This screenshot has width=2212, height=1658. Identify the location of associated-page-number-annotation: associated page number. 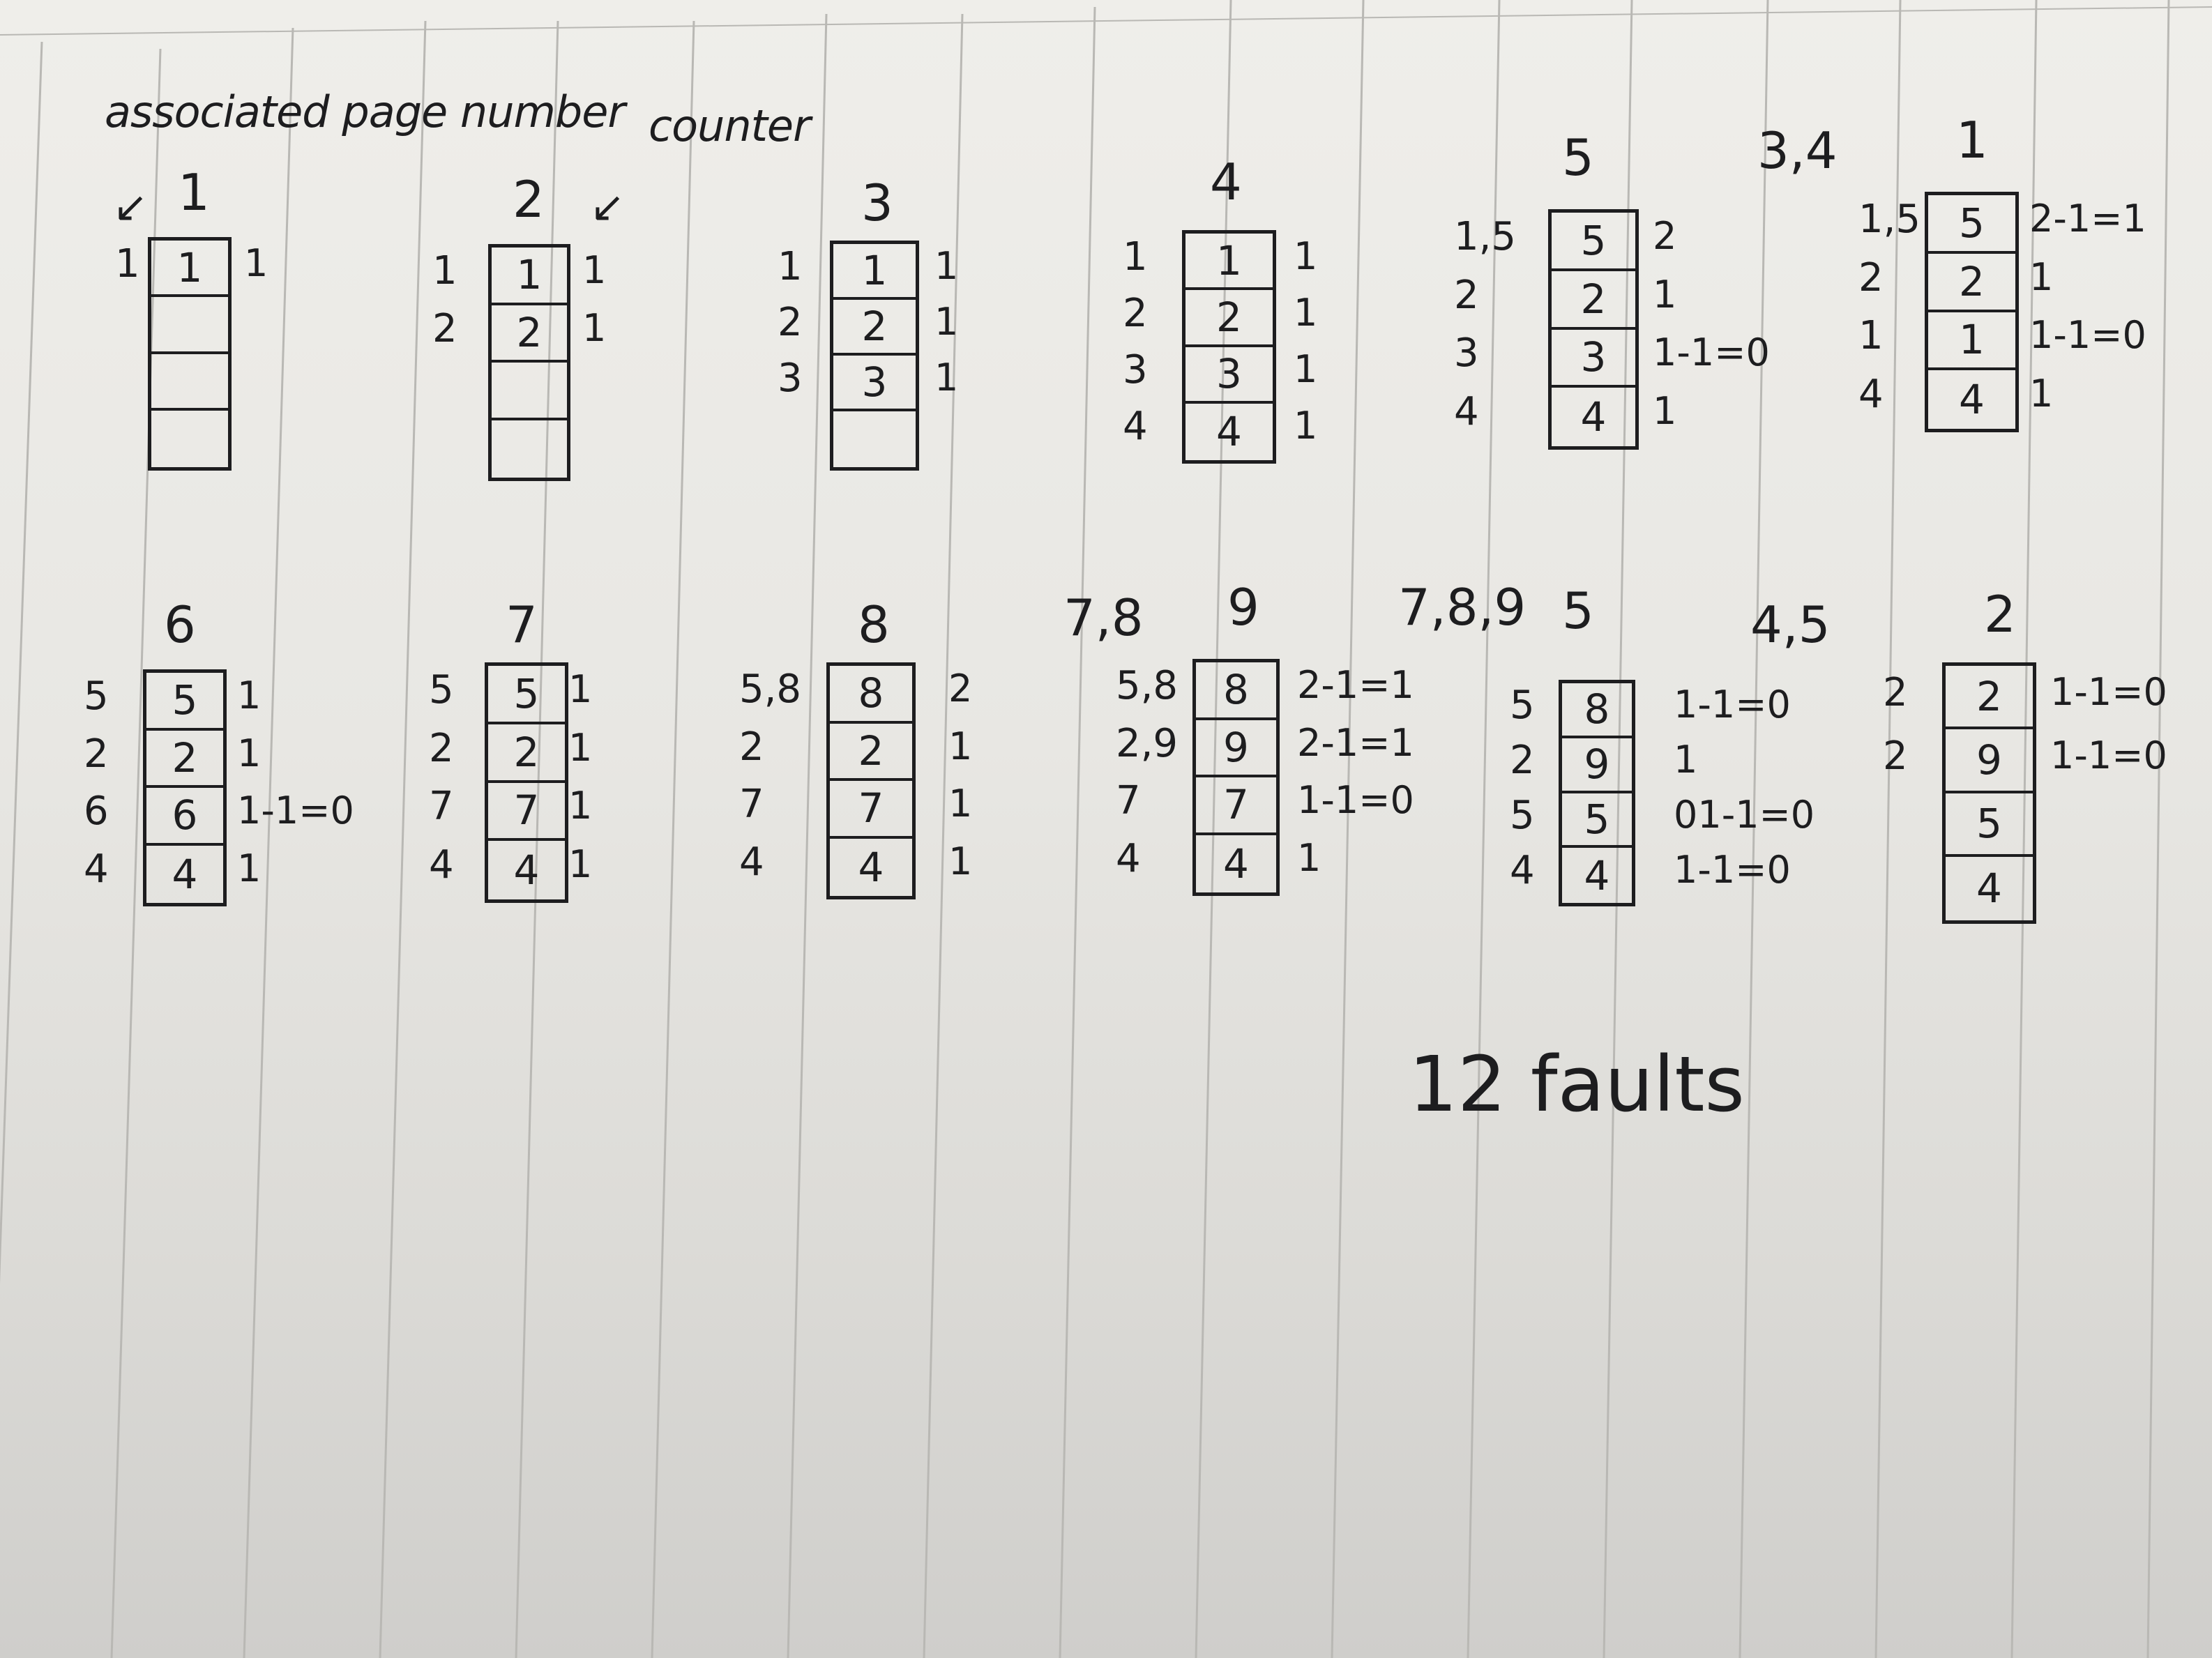
(365, 111).